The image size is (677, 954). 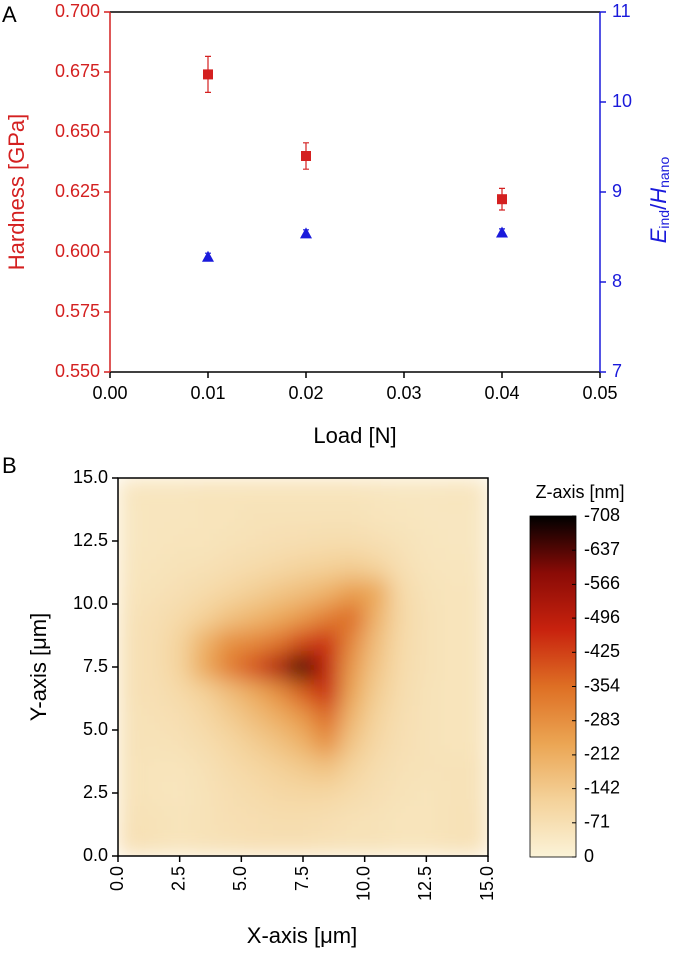 What do you see at coordinates (599, 393) in the screenshot?
I see `x-tick-label: 0.05` at bounding box center [599, 393].